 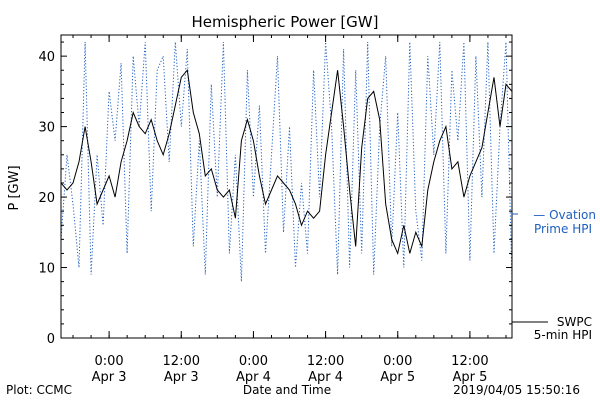 What do you see at coordinates (46, 198) in the screenshot?
I see `y-tick-label: 20` at bounding box center [46, 198].